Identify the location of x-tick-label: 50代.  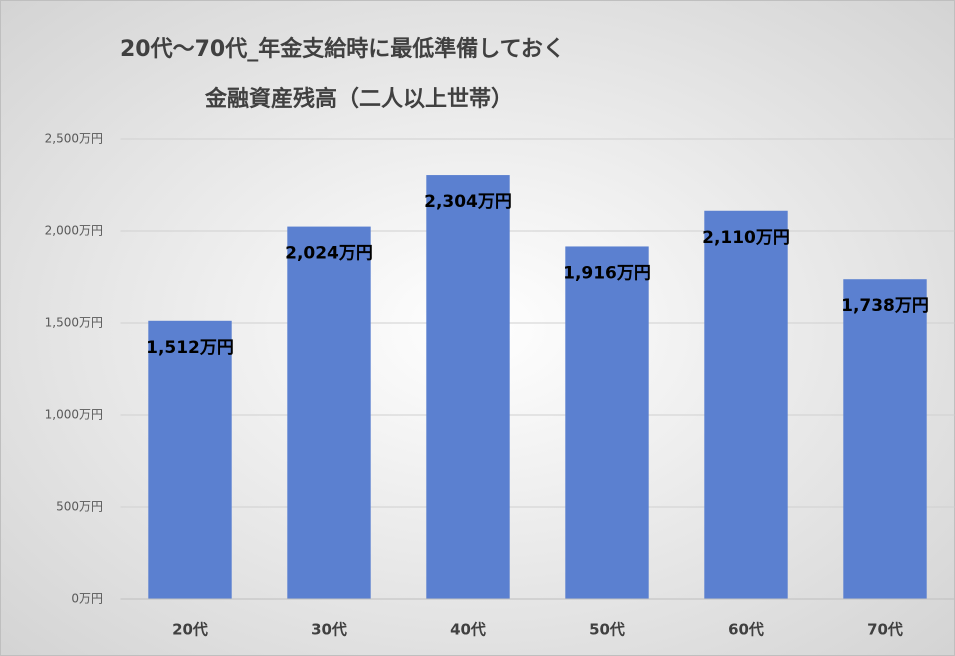
(607, 630).